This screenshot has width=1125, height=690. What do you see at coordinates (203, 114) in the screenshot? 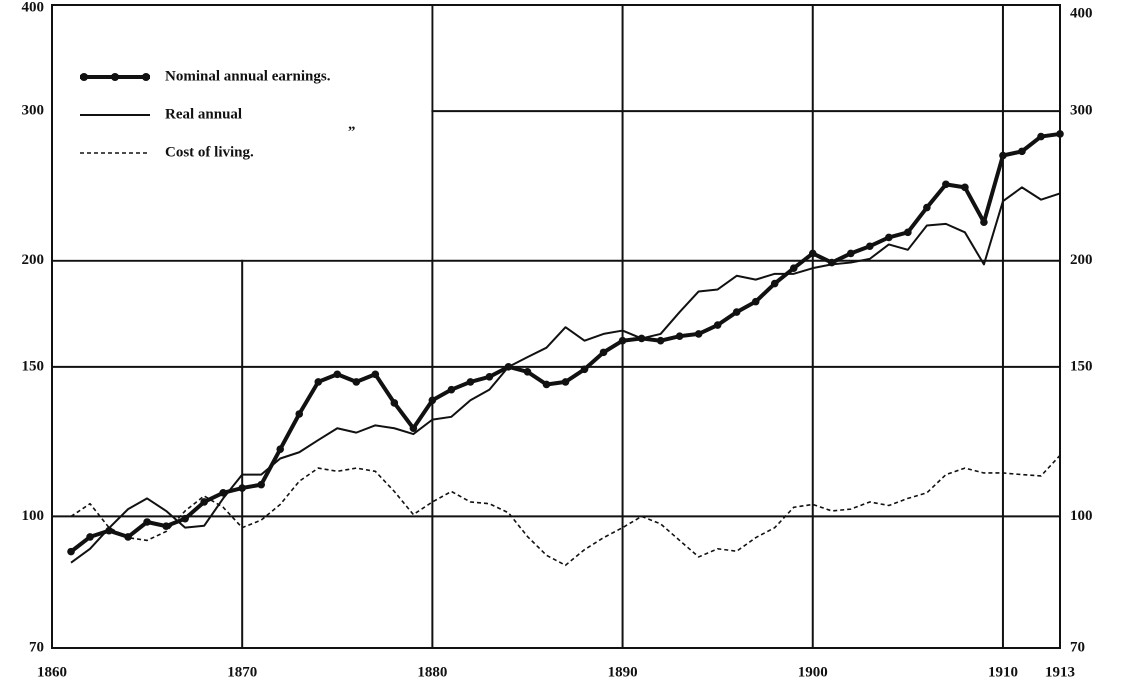
I see `legend-label: Real annual` at bounding box center [203, 114].